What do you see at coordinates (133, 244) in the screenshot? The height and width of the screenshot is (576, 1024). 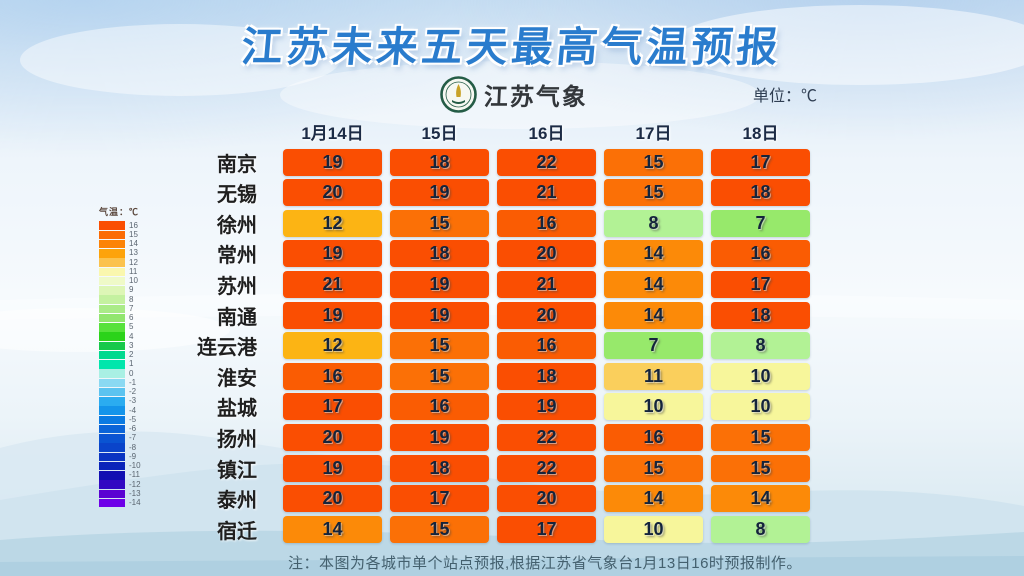 I see `legend-temp-label: 14` at bounding box center [133, 244].